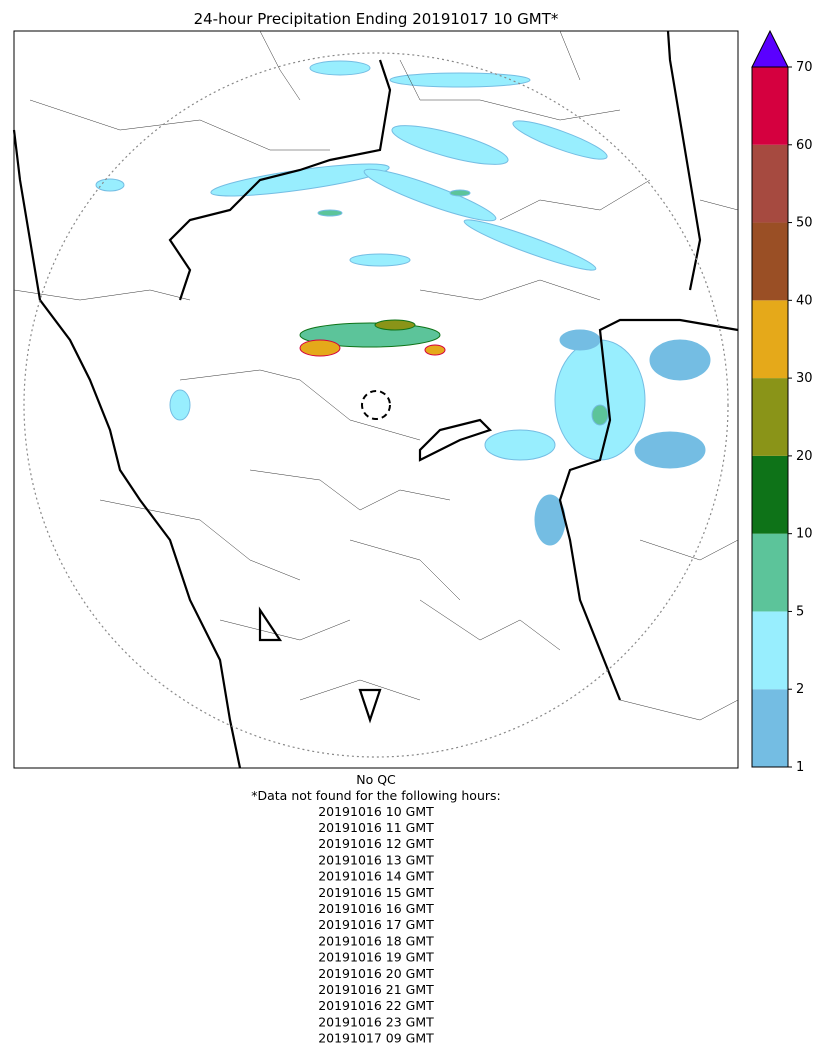  I want to click on missing-hour: 20191016 16 GMT, so click(376, 908).